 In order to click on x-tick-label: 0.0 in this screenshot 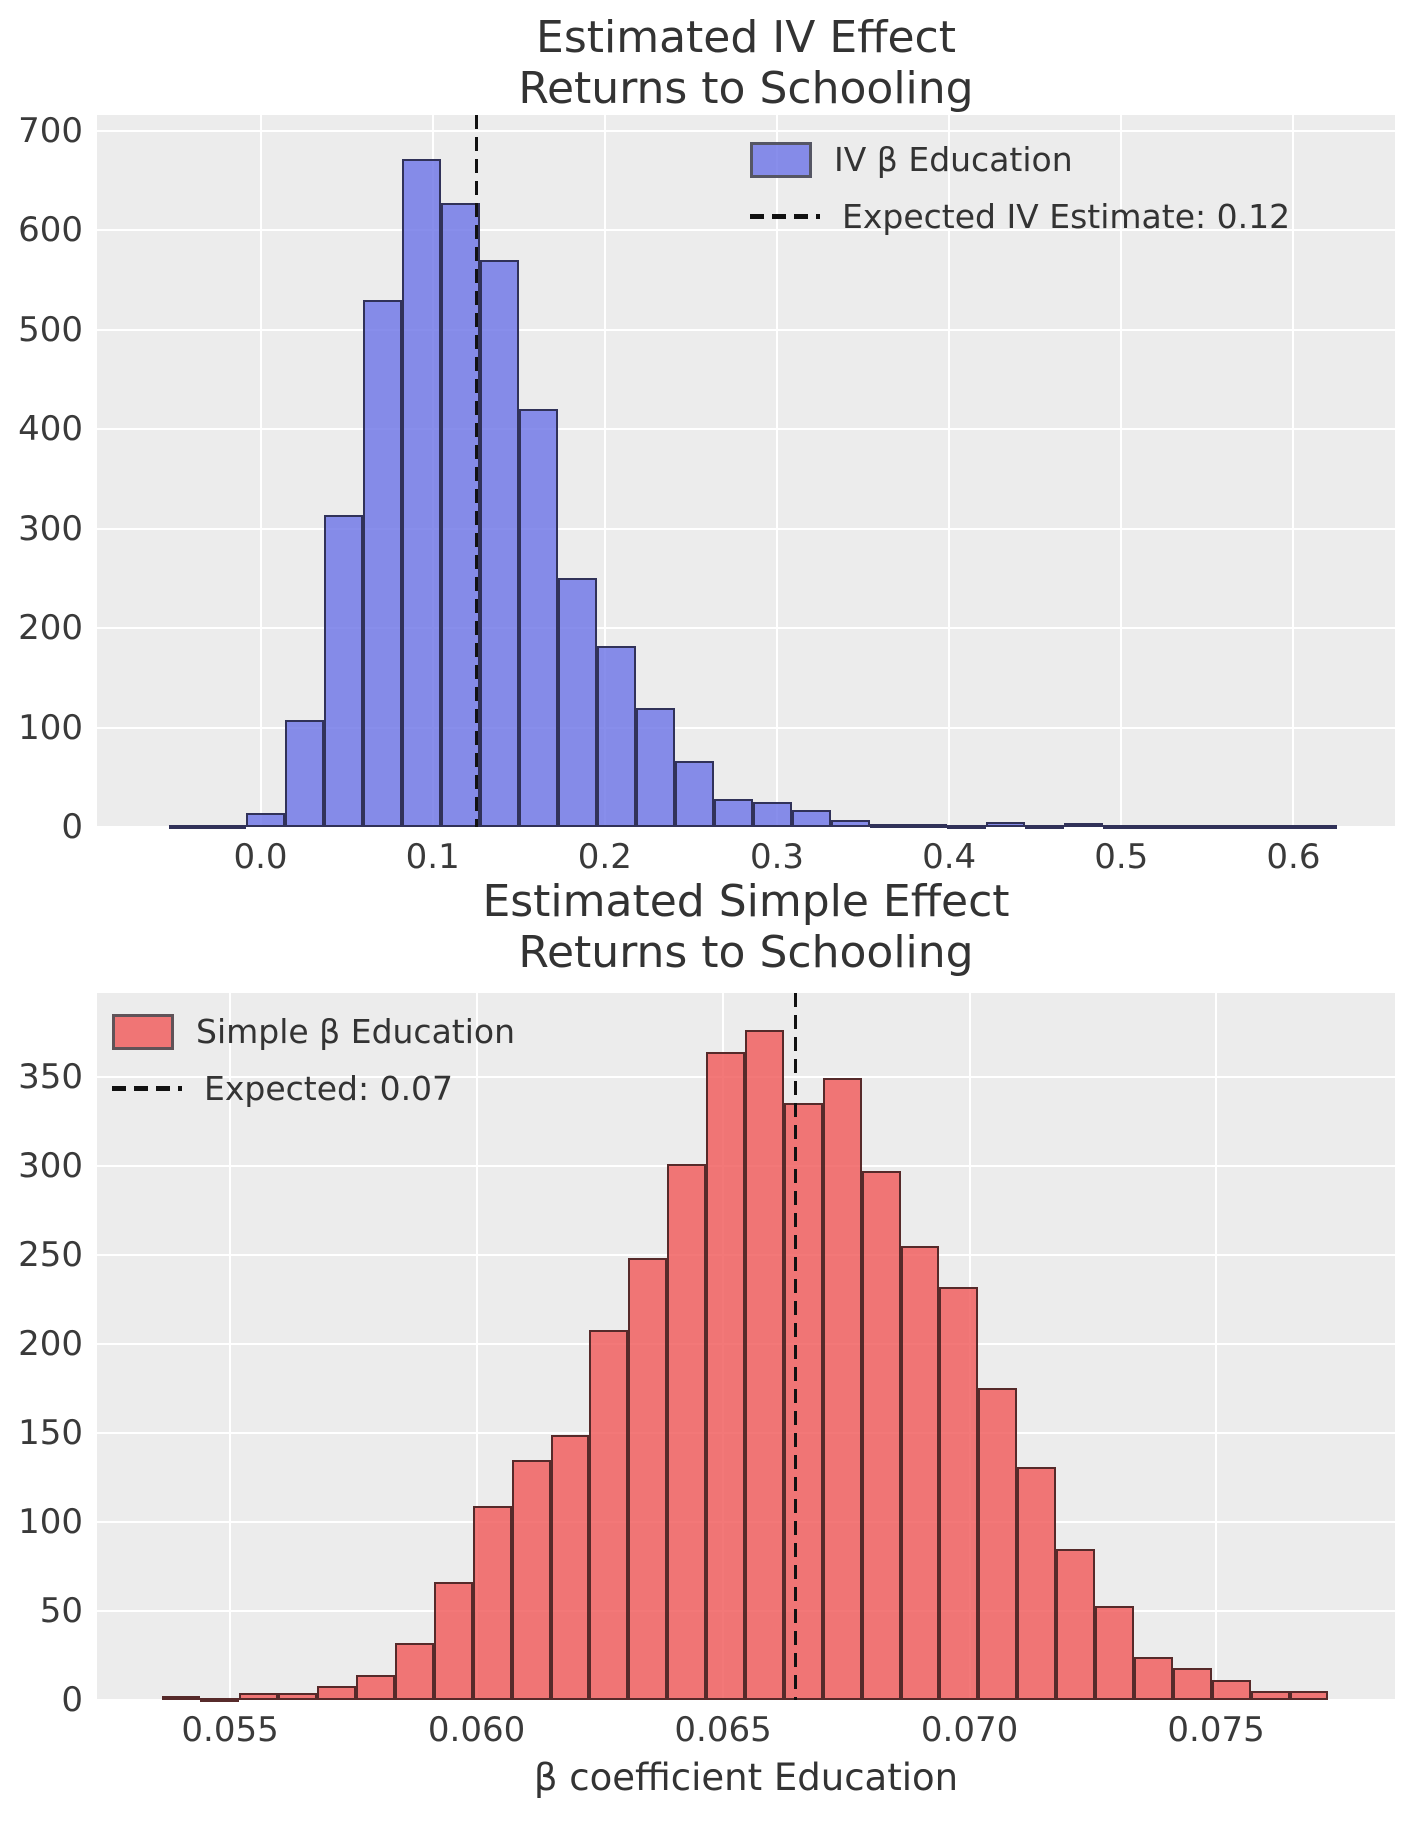, I will do `click(260, 857)`.